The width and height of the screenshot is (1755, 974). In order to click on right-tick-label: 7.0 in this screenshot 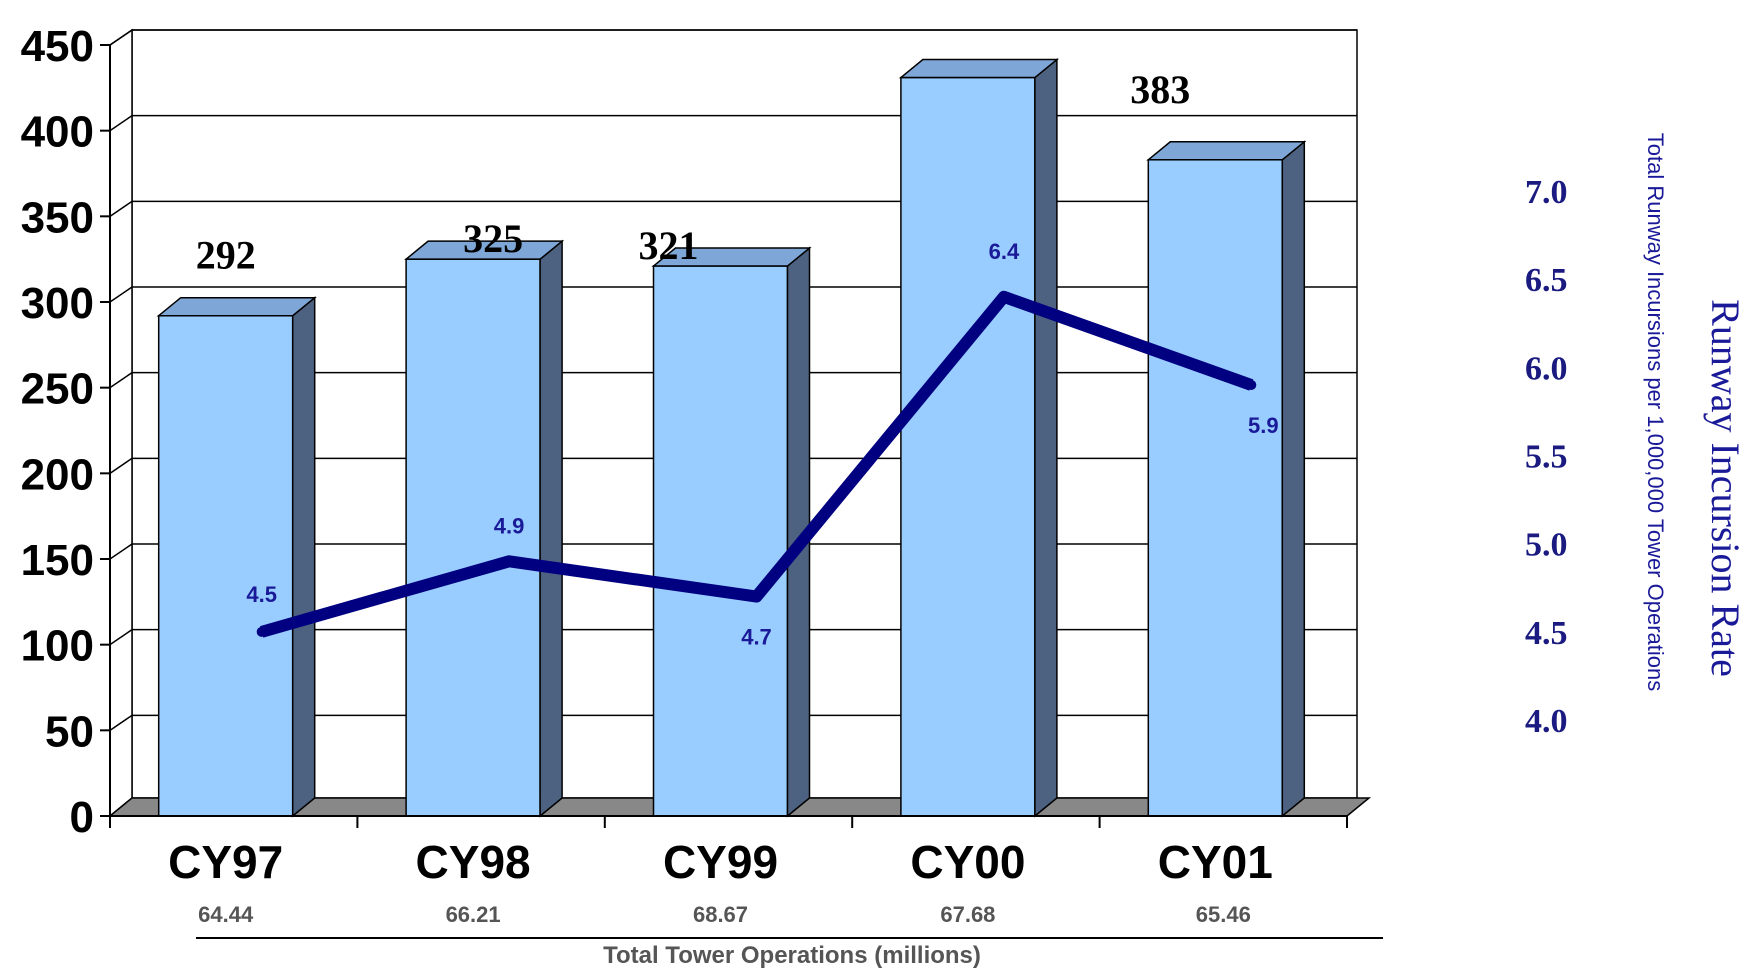, I will do `click(1546, 192)`.